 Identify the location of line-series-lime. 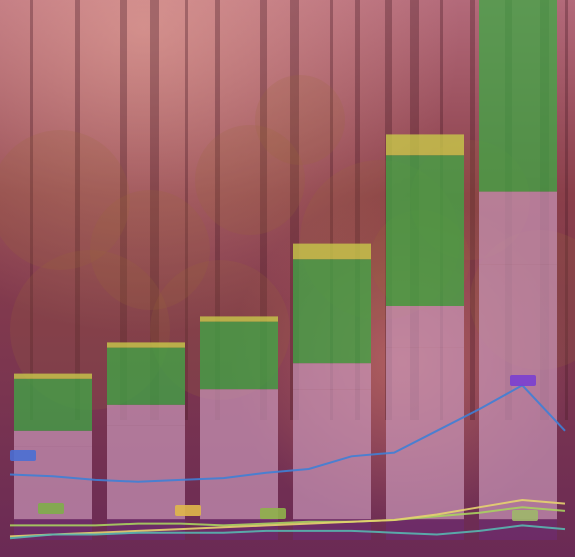
(288, 516).